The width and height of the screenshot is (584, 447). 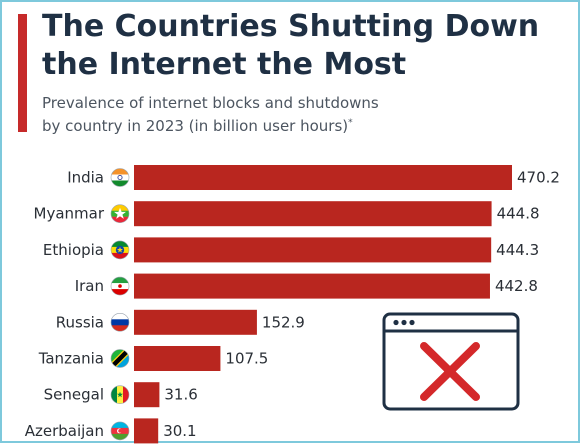 What do you see at coordinates (246, 359) in the screenshot?
I see `value-label: 107.5` at bounding box center [246, 359].